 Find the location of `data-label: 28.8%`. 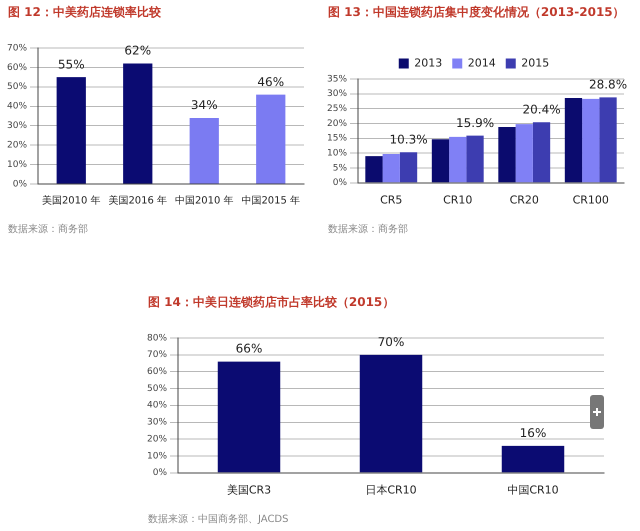

data-label: 28.8% is located at coordinates (608, 85).